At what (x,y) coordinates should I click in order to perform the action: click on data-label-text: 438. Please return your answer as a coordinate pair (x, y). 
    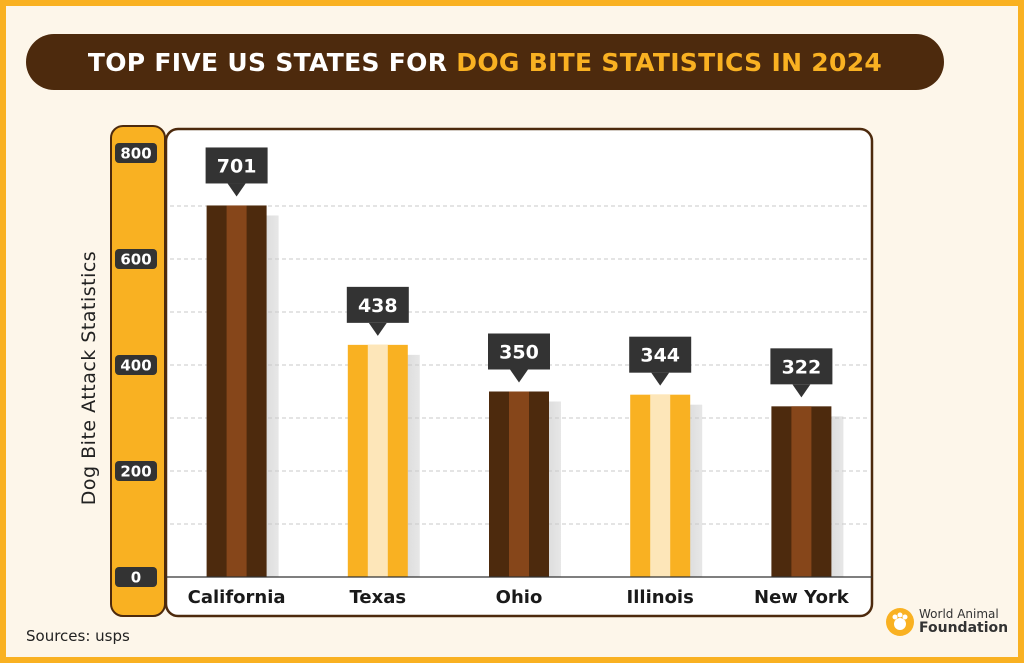
    Looking at the image, I should click on (378, 306).